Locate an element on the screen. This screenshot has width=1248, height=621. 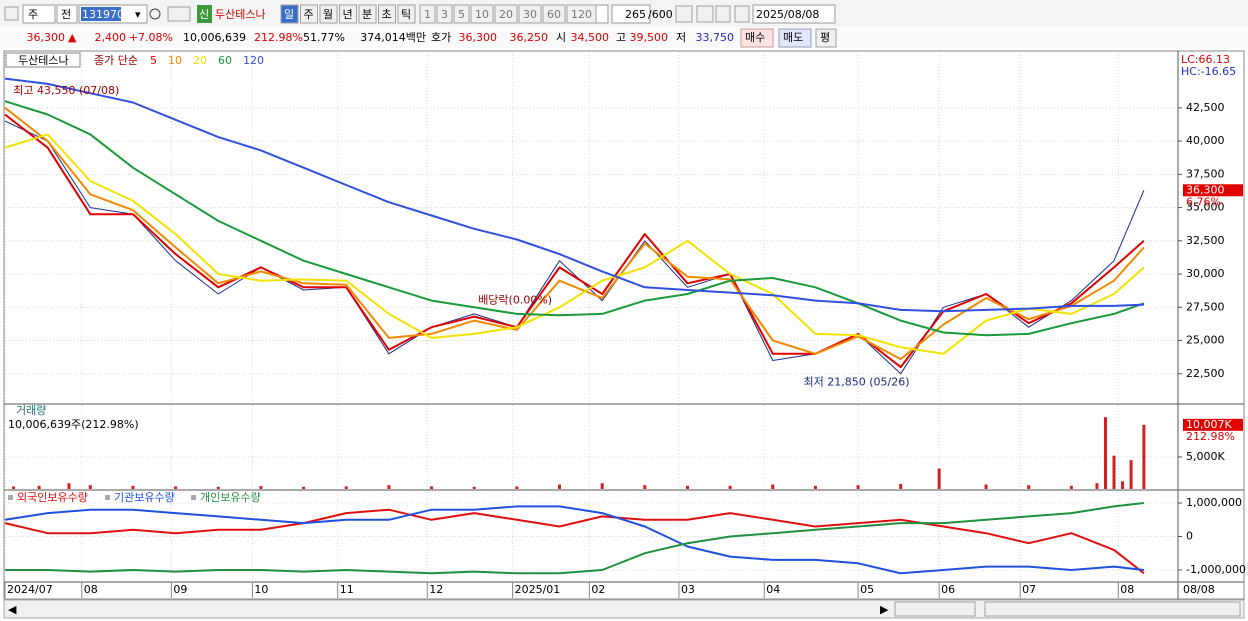
interval: 5 is located at coordinates (461, 14).